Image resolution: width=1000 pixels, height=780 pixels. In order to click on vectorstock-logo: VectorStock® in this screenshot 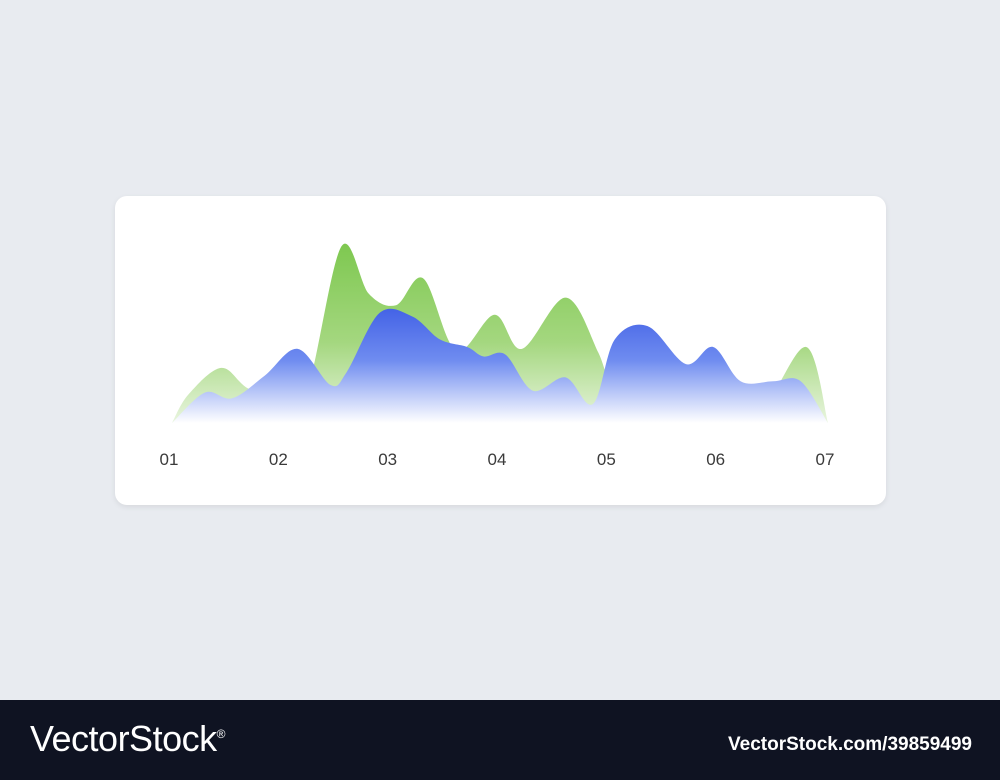, I will do `click(127, 739)`.